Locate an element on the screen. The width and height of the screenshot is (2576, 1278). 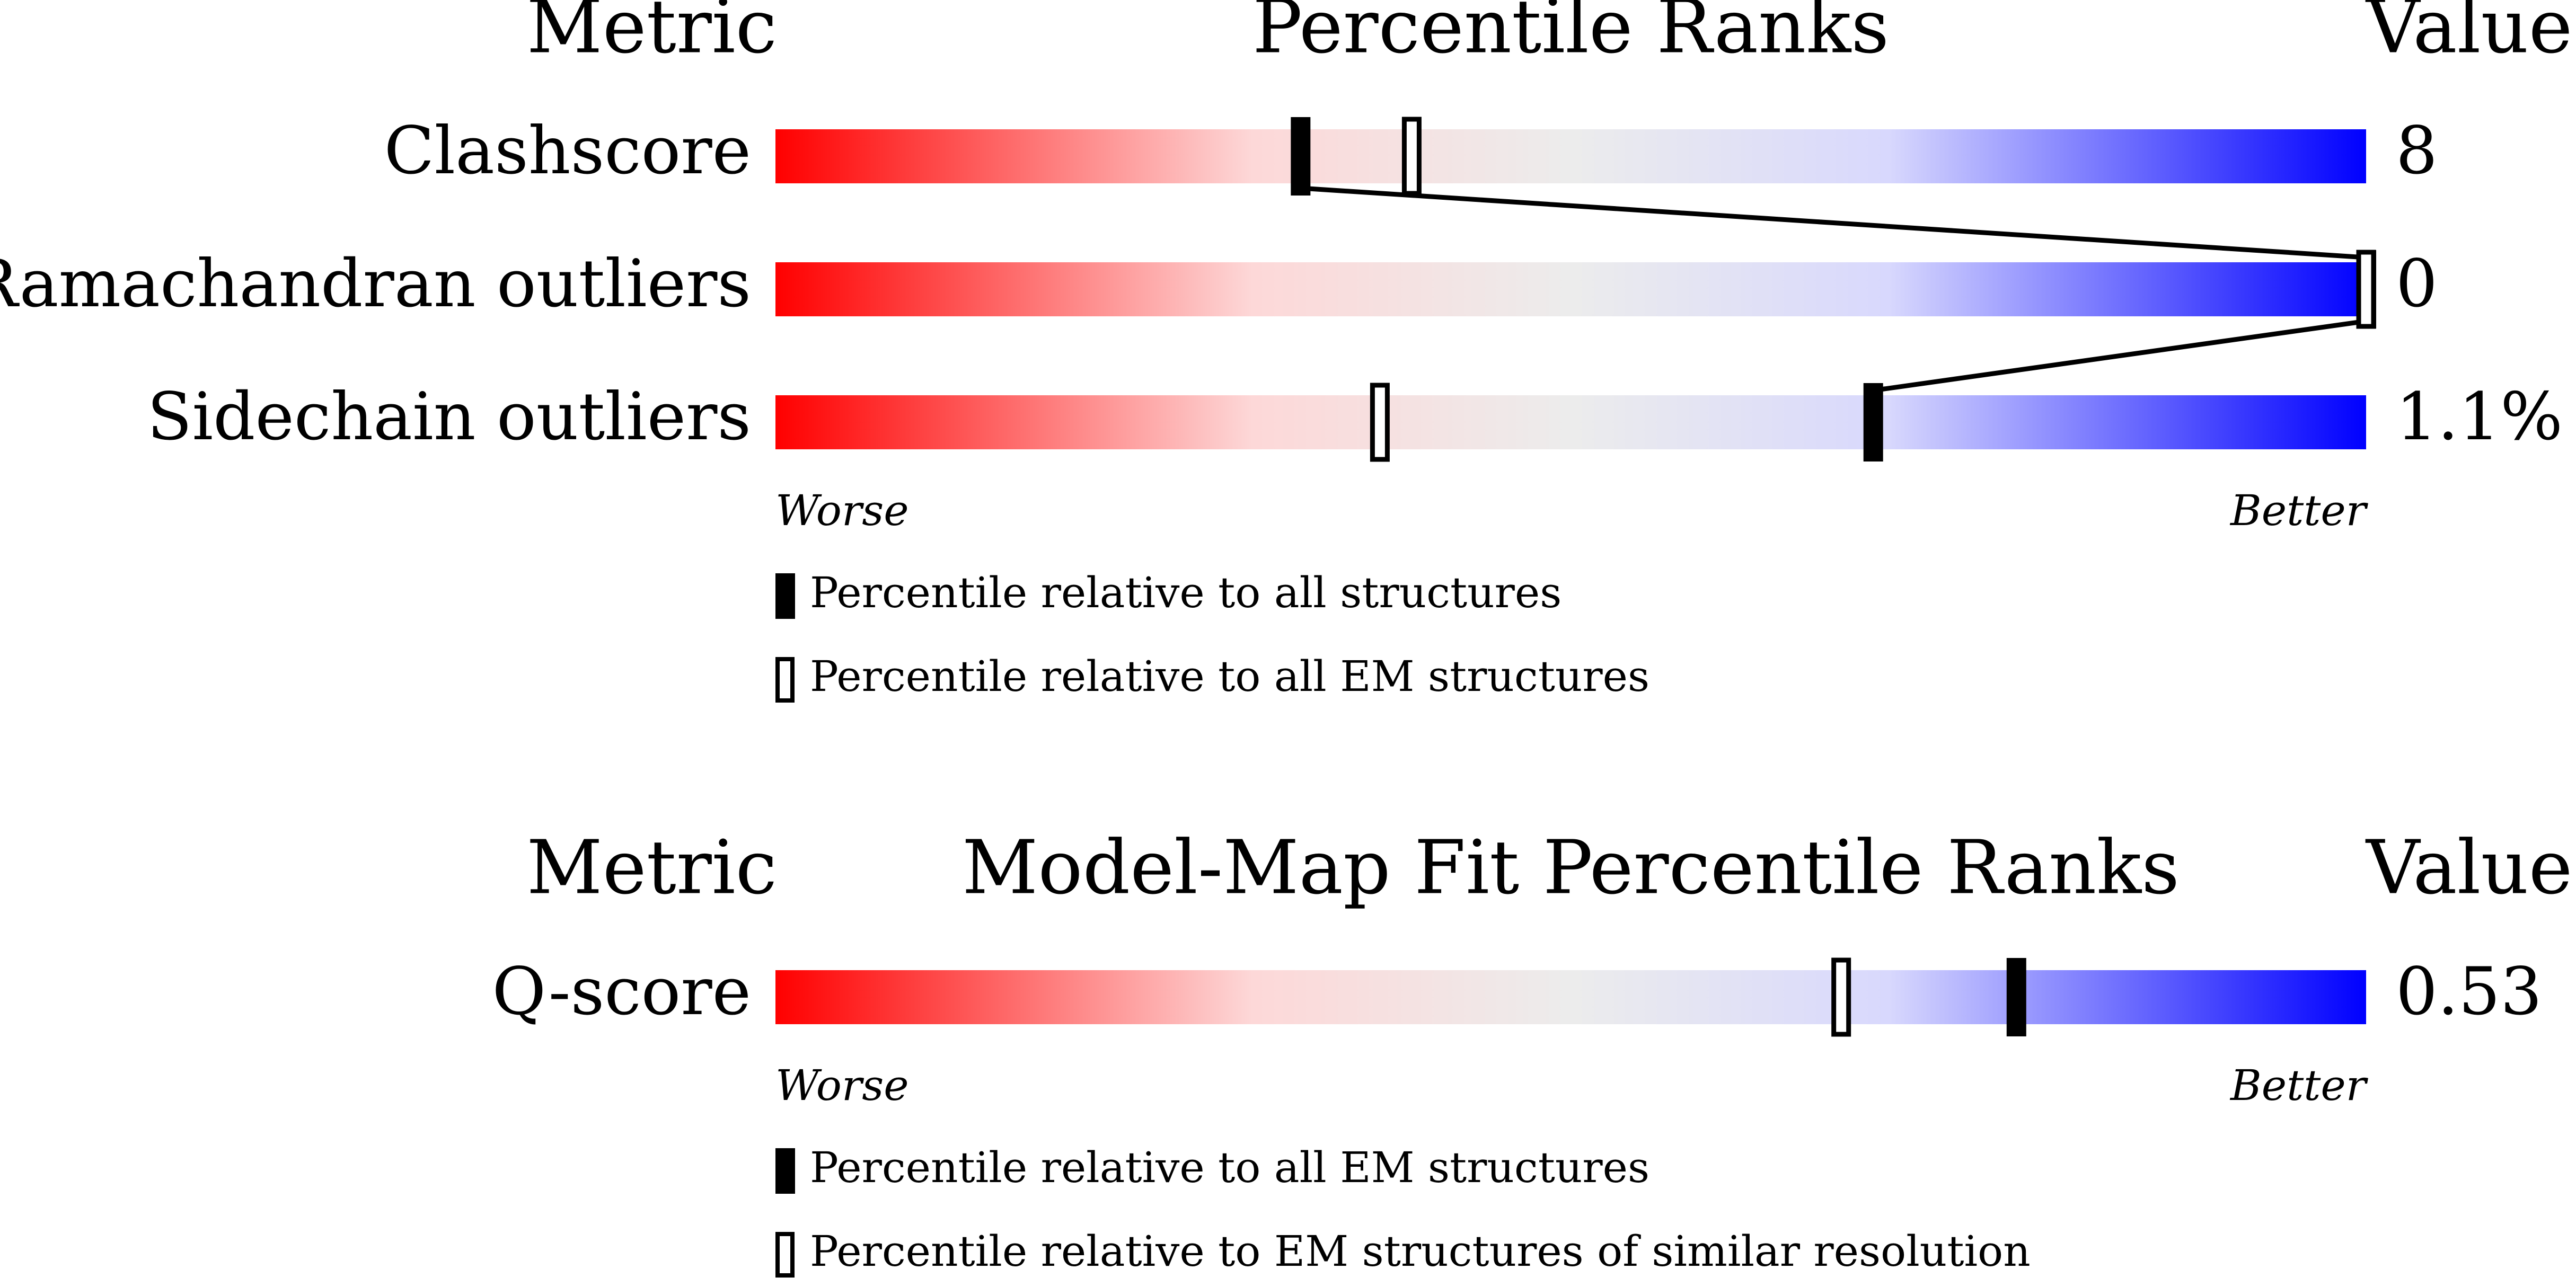
metric-value: 0.53 is located at coordinates (2469, 992).